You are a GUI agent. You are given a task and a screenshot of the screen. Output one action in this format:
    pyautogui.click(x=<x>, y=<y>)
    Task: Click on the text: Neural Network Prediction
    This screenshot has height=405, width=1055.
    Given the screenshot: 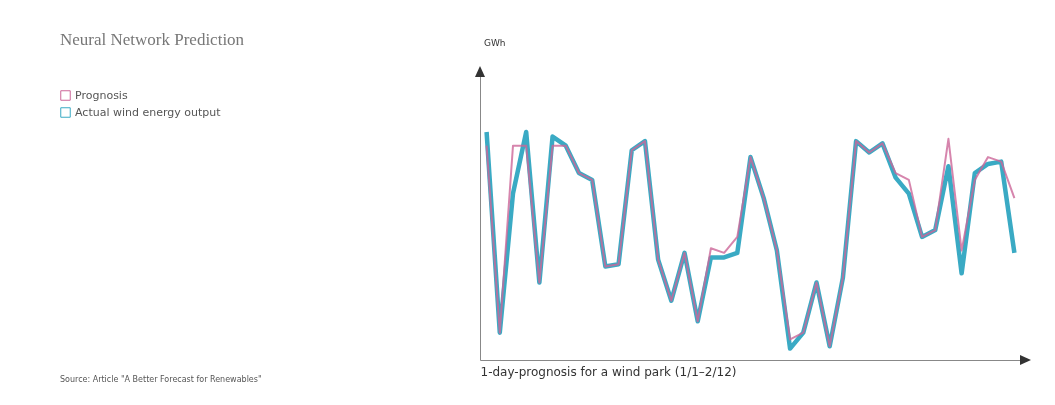 What is the action you would take?
    pyautogui.click(x=152, y=39)
    